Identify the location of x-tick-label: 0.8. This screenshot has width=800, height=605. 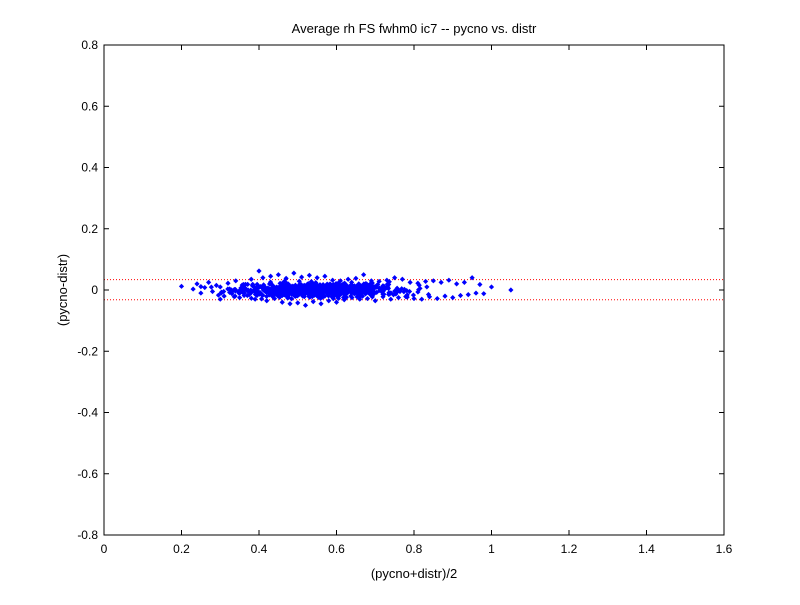
(414, 549).